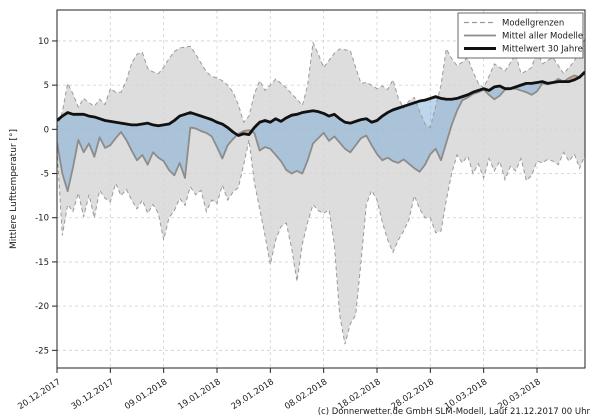  What do you see at coordinates (199, 394) in the screenshot?
I see `svg-text: 19.01.2018` at bounding box center [199, 394].